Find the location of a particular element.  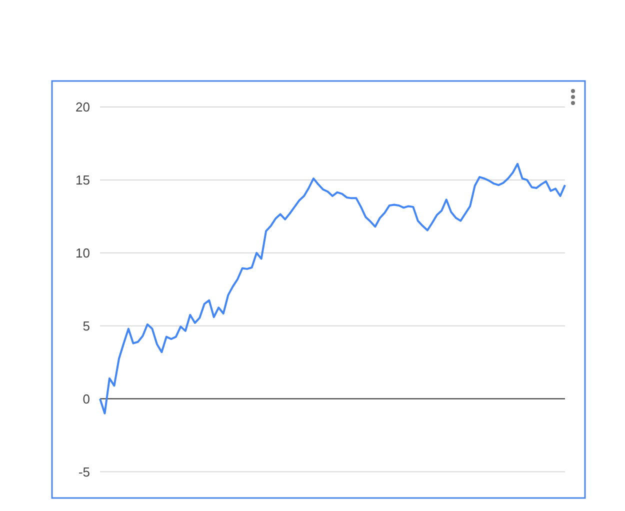

y-tick-label: 0 is located at coordinates (86, 398).